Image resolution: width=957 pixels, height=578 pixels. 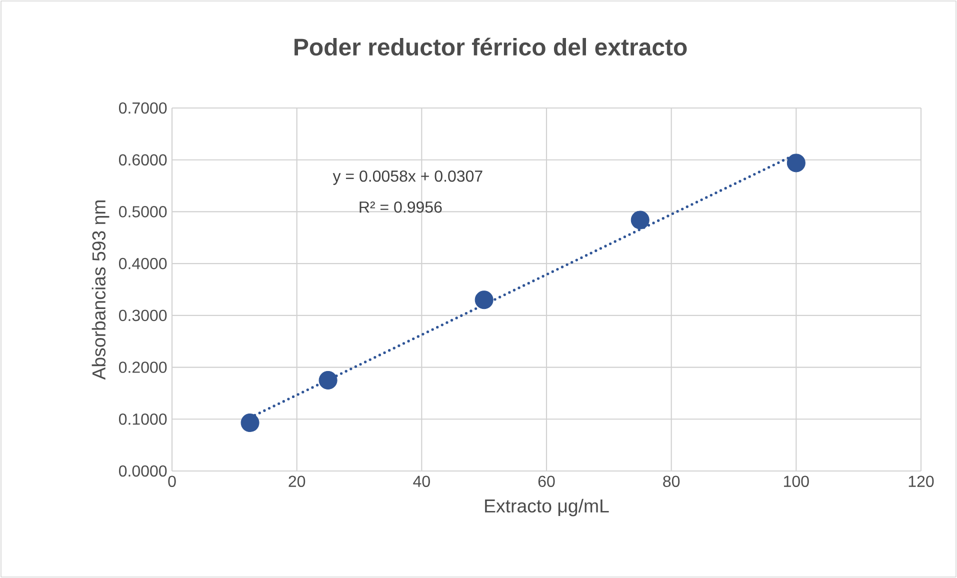 I want to click on x-axis-title: Extracto μg/mL, so click(x=547, y=507).